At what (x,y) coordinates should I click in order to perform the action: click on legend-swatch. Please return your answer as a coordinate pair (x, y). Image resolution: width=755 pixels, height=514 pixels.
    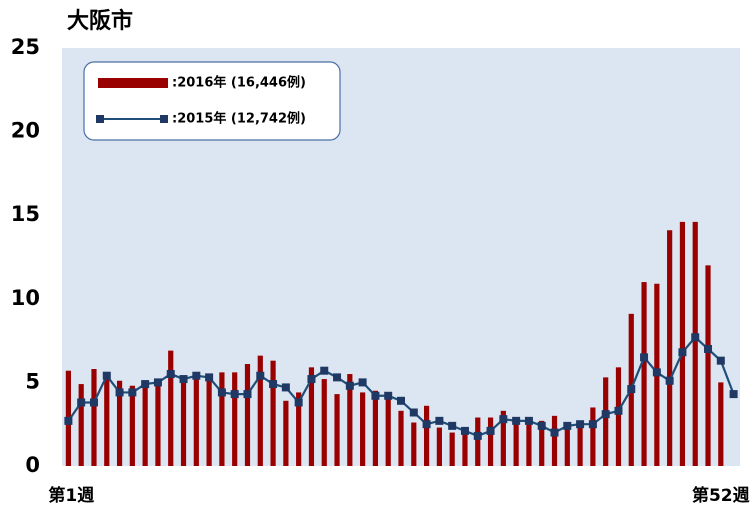
    Looking at the image, I should click on (133, 83).